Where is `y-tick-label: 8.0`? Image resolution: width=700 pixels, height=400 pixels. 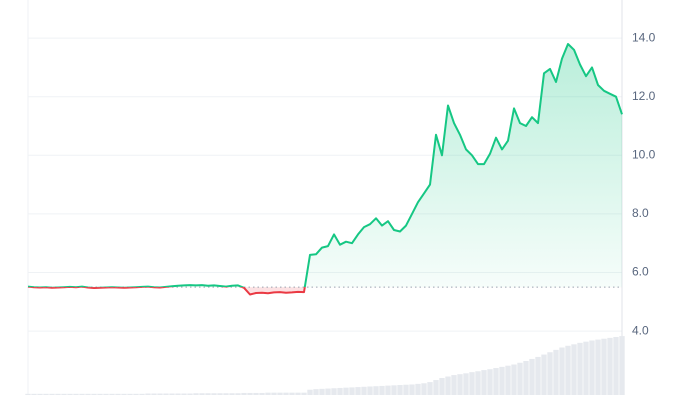 y-tick-label: 8.0 is located at coordinates (640, 213).